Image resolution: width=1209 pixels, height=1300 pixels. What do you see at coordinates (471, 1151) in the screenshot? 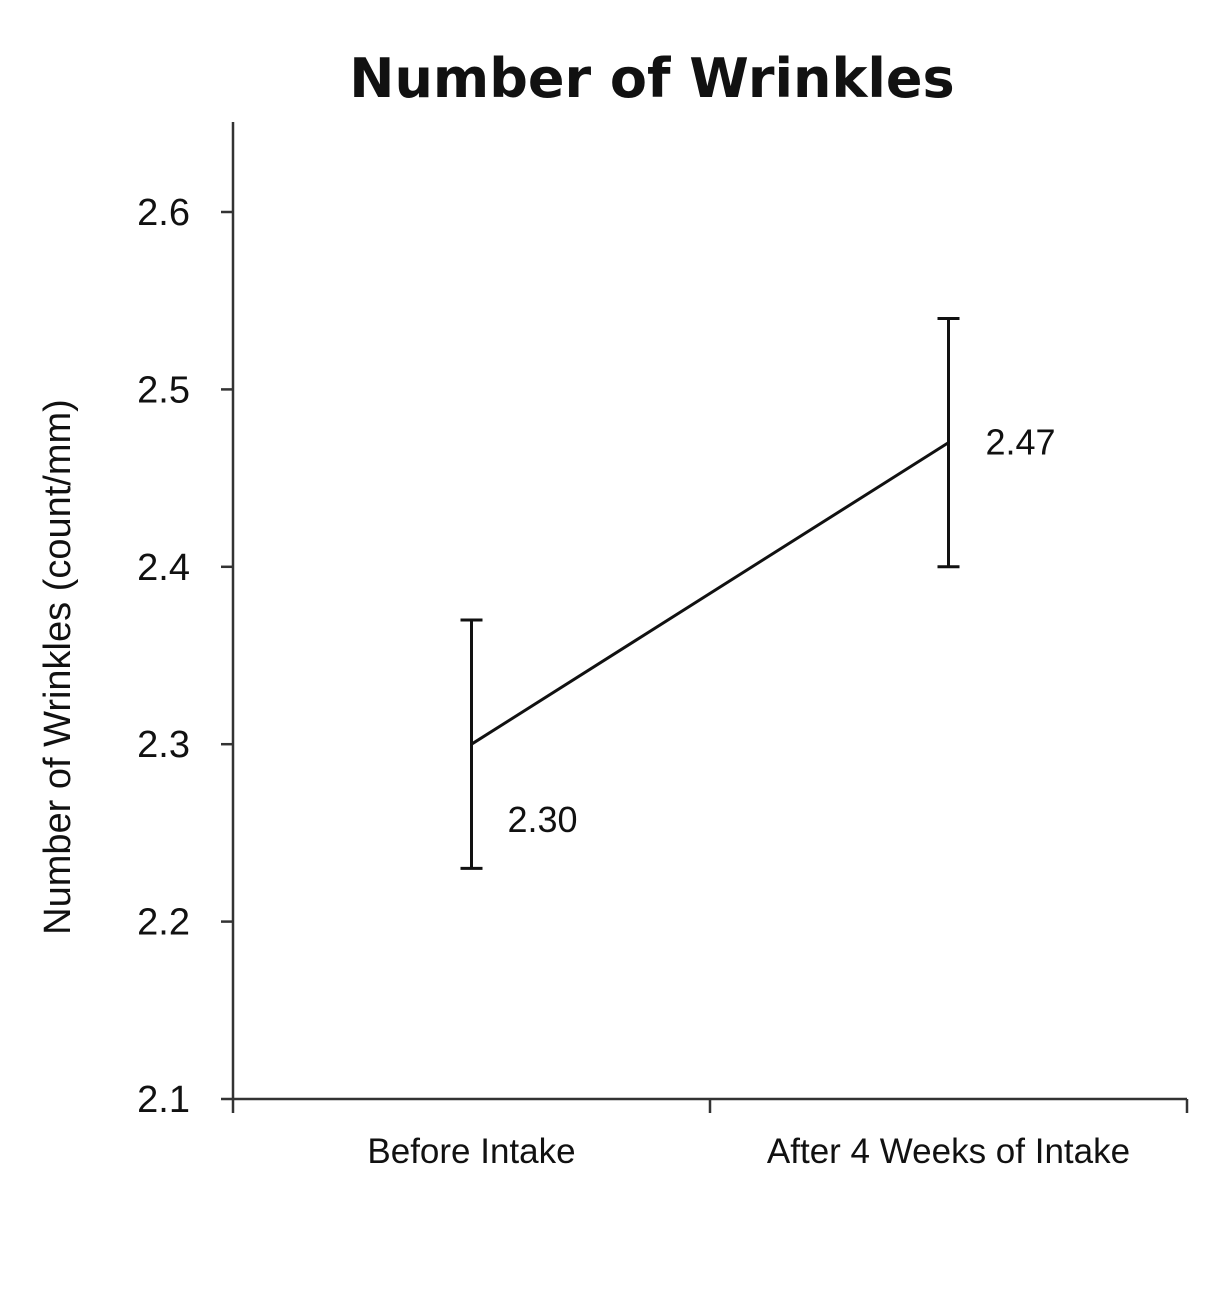
I see `x-category-label: Before Intake` at bounding box center [471, 1151].